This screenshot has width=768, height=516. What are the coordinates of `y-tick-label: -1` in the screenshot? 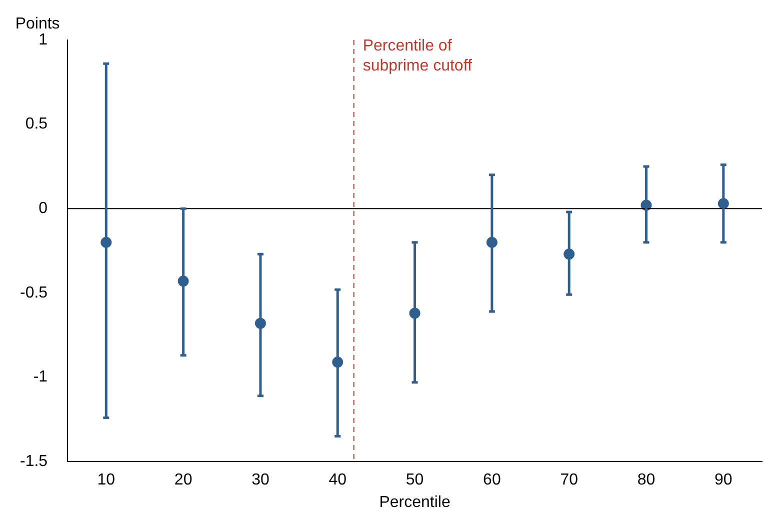 It's located at (40, 377).